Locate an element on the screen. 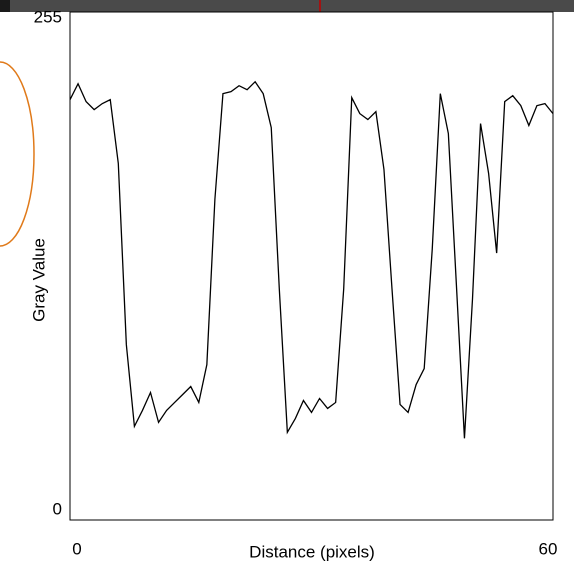 Image resolution: width=574 pixels, height=574 pixels. x-tick-label: 0 is located at coordinates (76, 548).